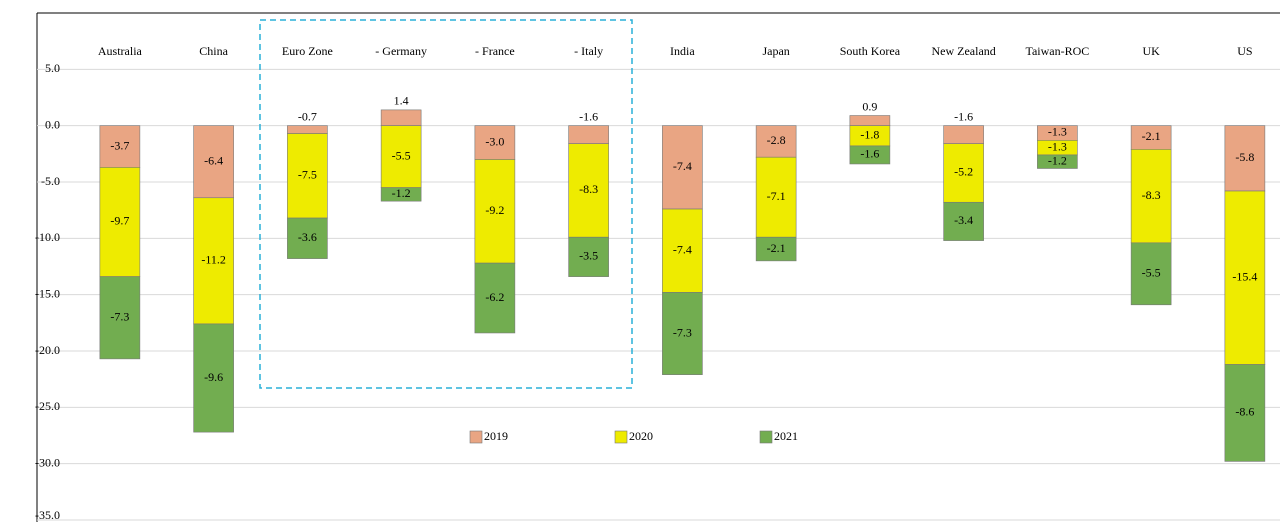 The width and height of the screenshot is (1280, 522). Describe the element at coordinates (588, 51) in the screenshot. I see `x-tick-label: - Italy` at that location.